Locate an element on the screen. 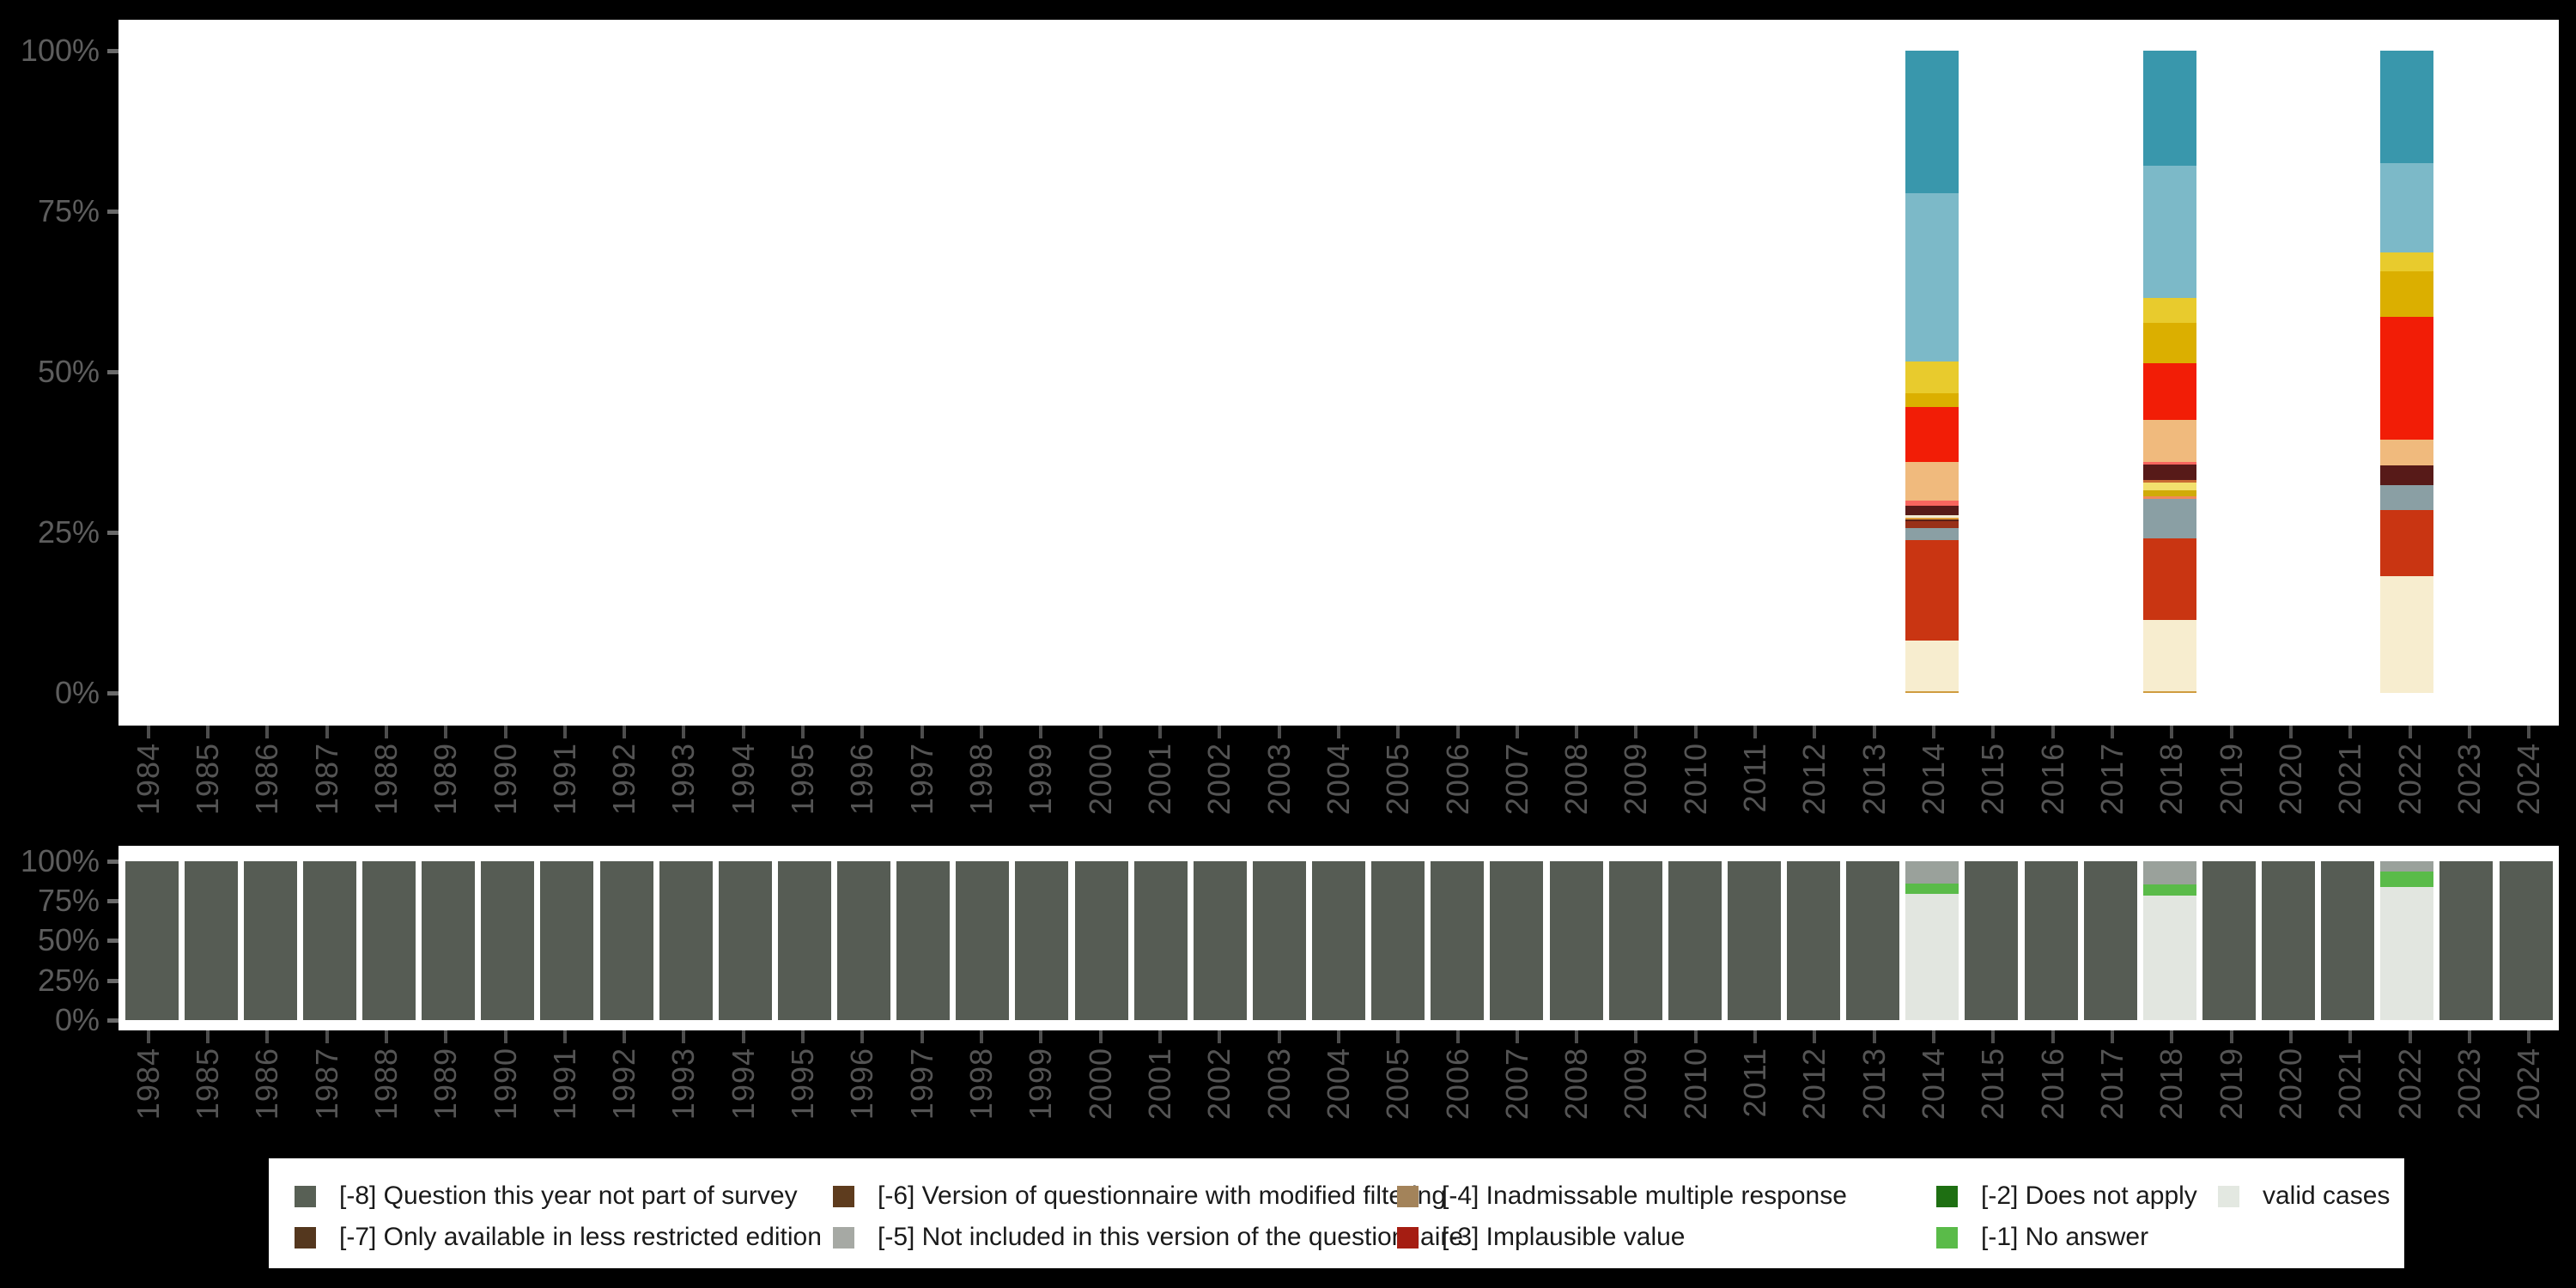 The height and width of the screenshot is (1288, 2576). legend-item--4: [-4] Inadmissable multiple response is located at coordinates (1622, 1196).